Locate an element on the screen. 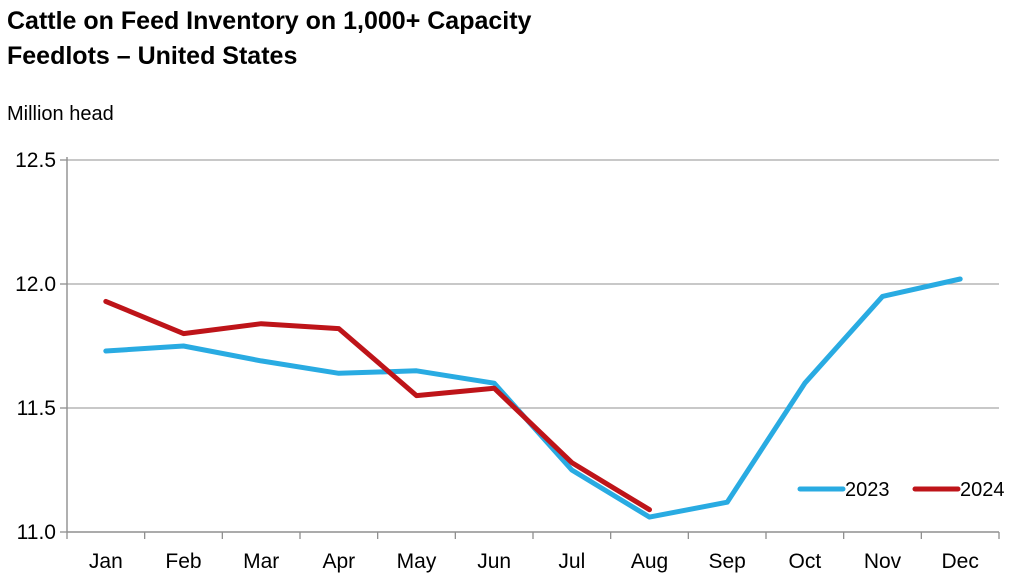  x-tick-label-jul: Jul is located at coordinates (571, 561).